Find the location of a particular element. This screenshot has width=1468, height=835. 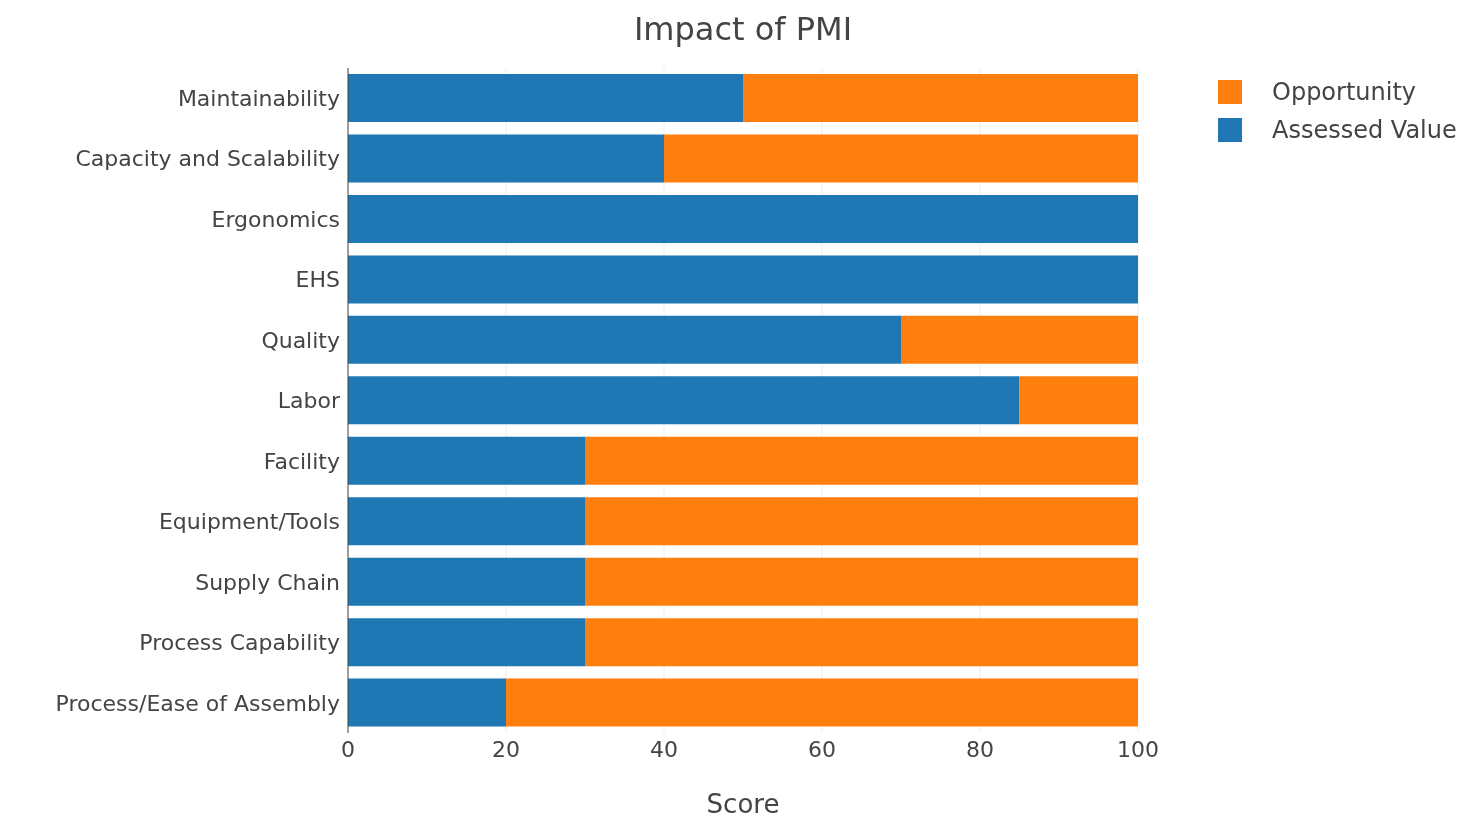

y-tick-label: Ergonomics is located at coordinates (275, 219).